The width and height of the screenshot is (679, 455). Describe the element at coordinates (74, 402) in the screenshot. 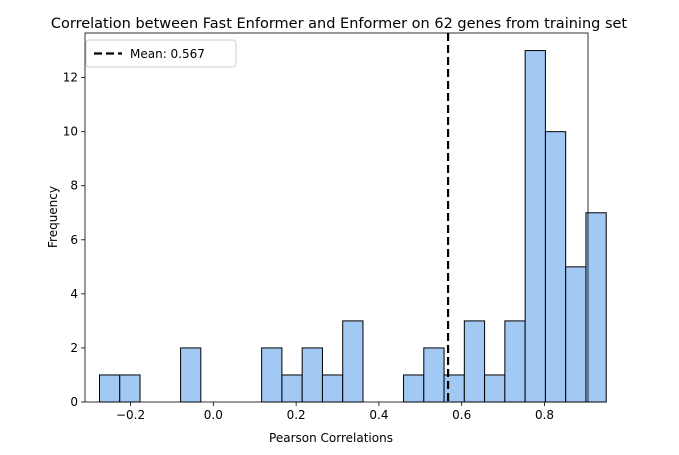

I see `y-tick-label: 0` at that location.